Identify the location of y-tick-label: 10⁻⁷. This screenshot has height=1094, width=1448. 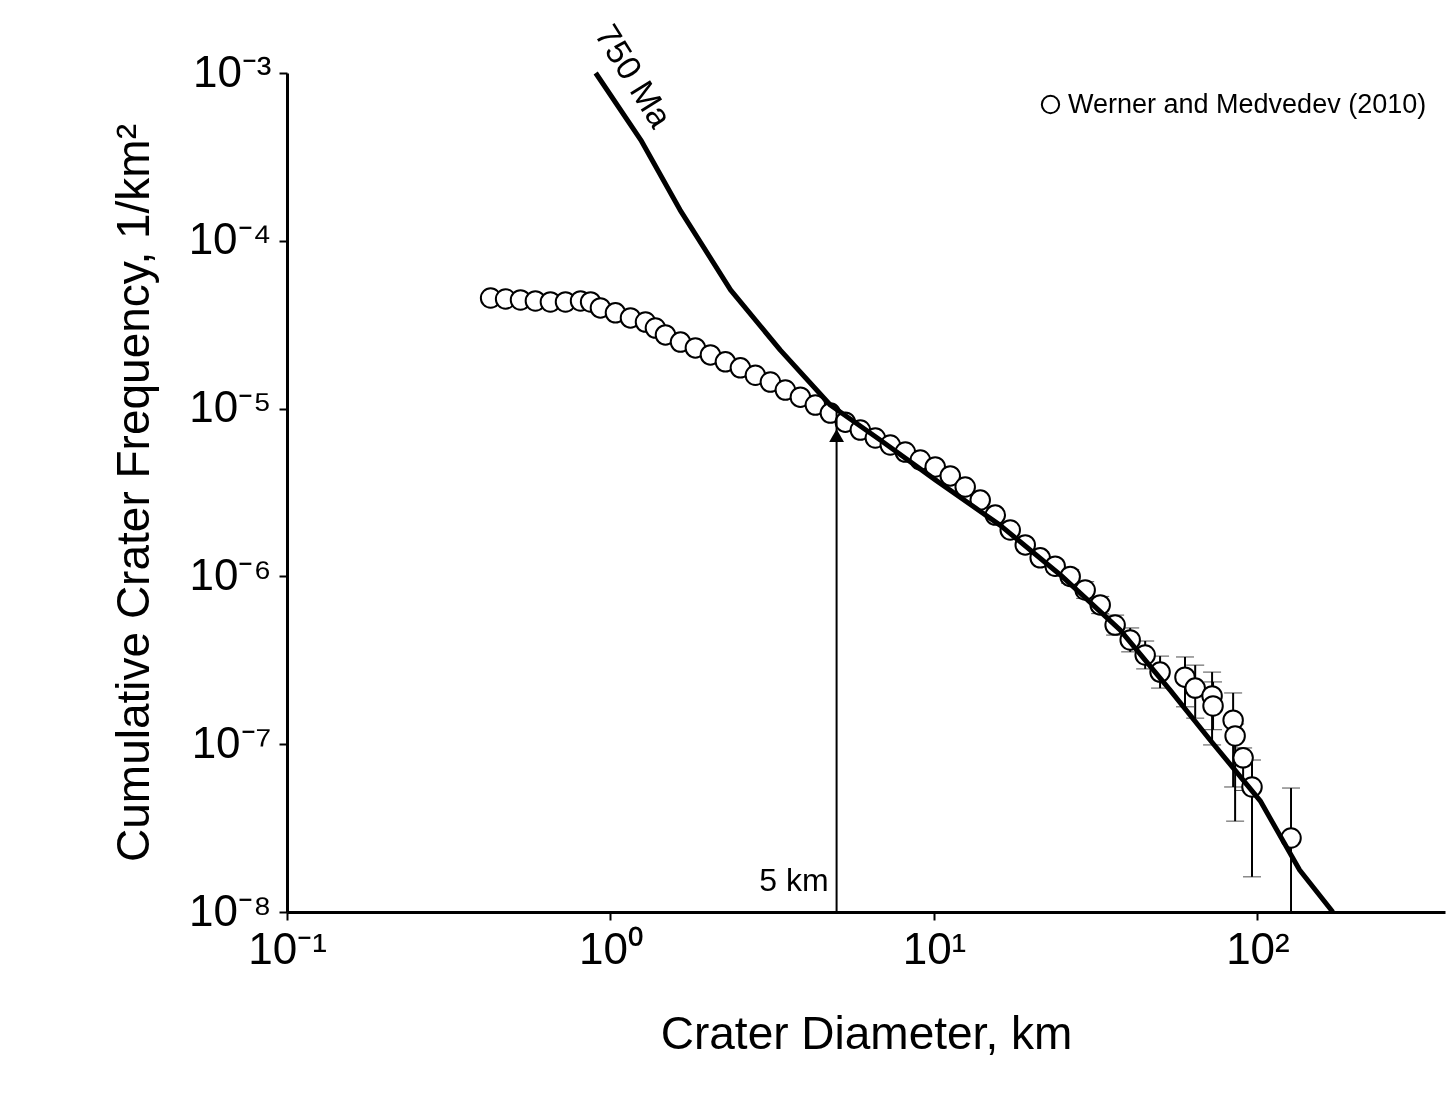
(231, 742).